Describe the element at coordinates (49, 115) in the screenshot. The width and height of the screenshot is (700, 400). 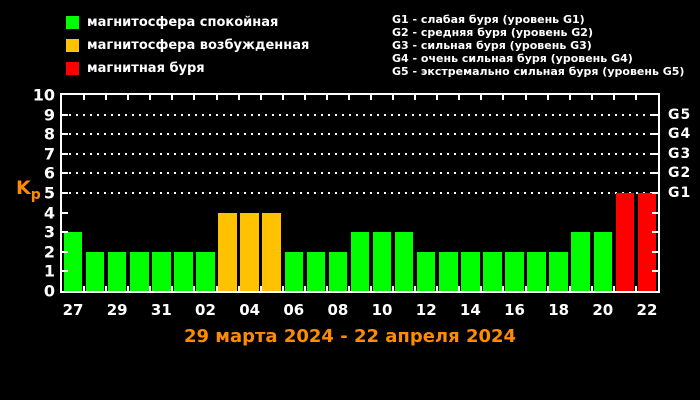
I see `y-axis-tick-label: 9` at that location.